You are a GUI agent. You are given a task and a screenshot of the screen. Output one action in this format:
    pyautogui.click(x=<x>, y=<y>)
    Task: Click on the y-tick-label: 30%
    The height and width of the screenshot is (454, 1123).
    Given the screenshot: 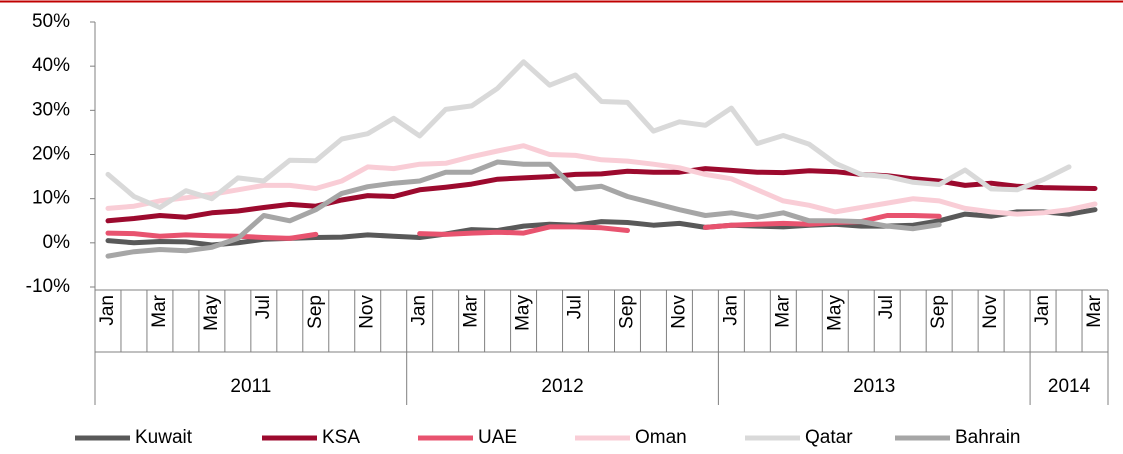 What is the action you would take?
    pyautogui.click(x=51, y=109)
    